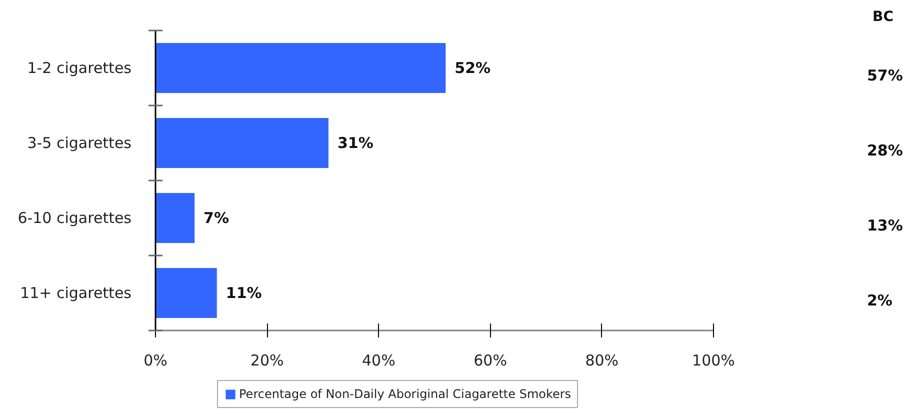 This screenshot has width=914, height=414. Describe the element at coordinates (267, 361) in the screenshot. I see `x-tick-label: 20%` at that location.